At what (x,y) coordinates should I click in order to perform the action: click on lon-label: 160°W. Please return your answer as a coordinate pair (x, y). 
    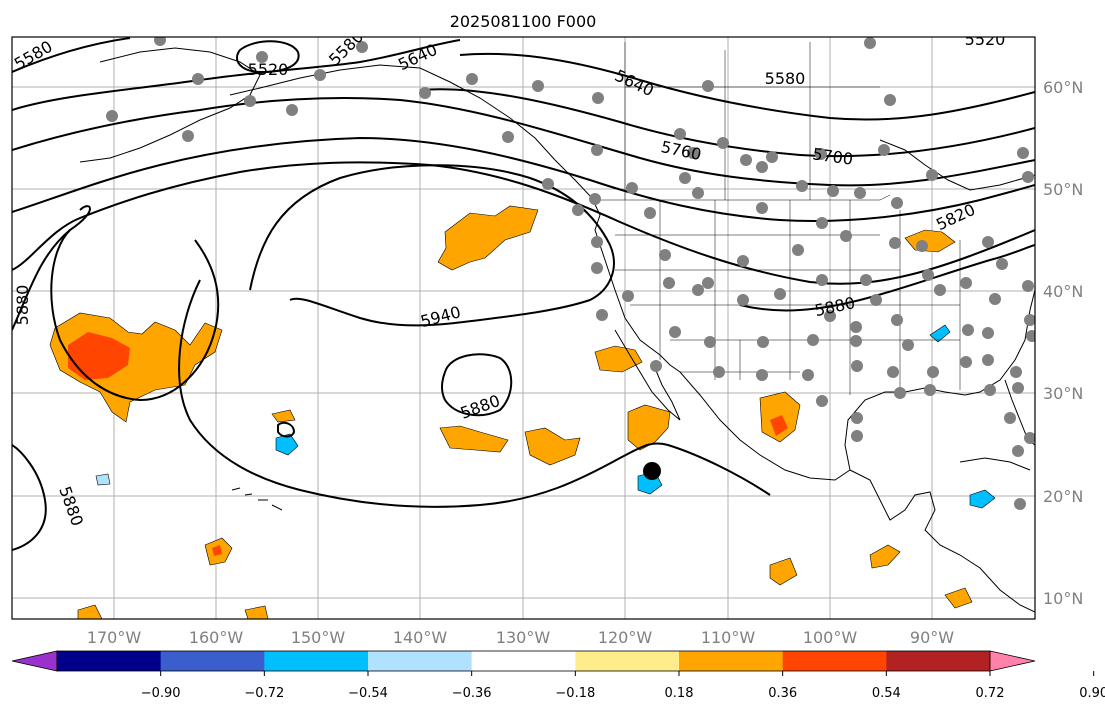
    Looking at the image, I should click on (216, 637).